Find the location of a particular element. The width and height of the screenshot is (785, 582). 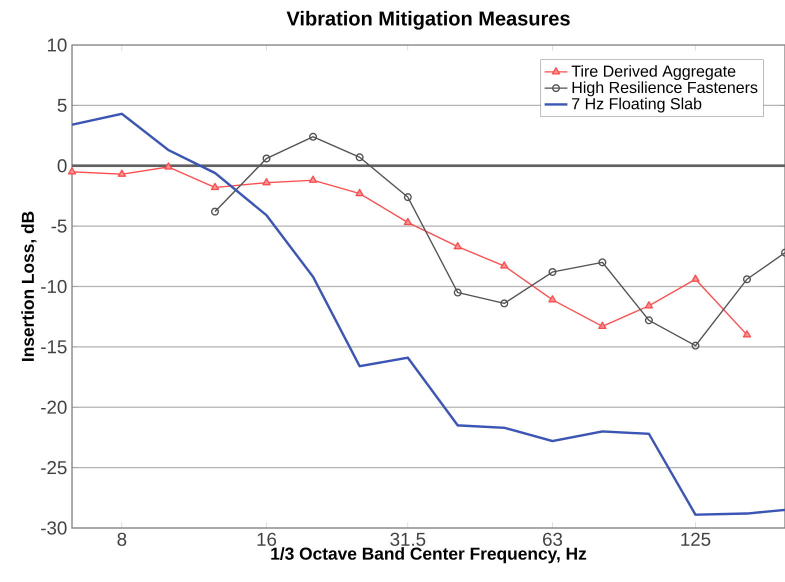

x-tick-label: 16 is located at coordinates (267, 539).